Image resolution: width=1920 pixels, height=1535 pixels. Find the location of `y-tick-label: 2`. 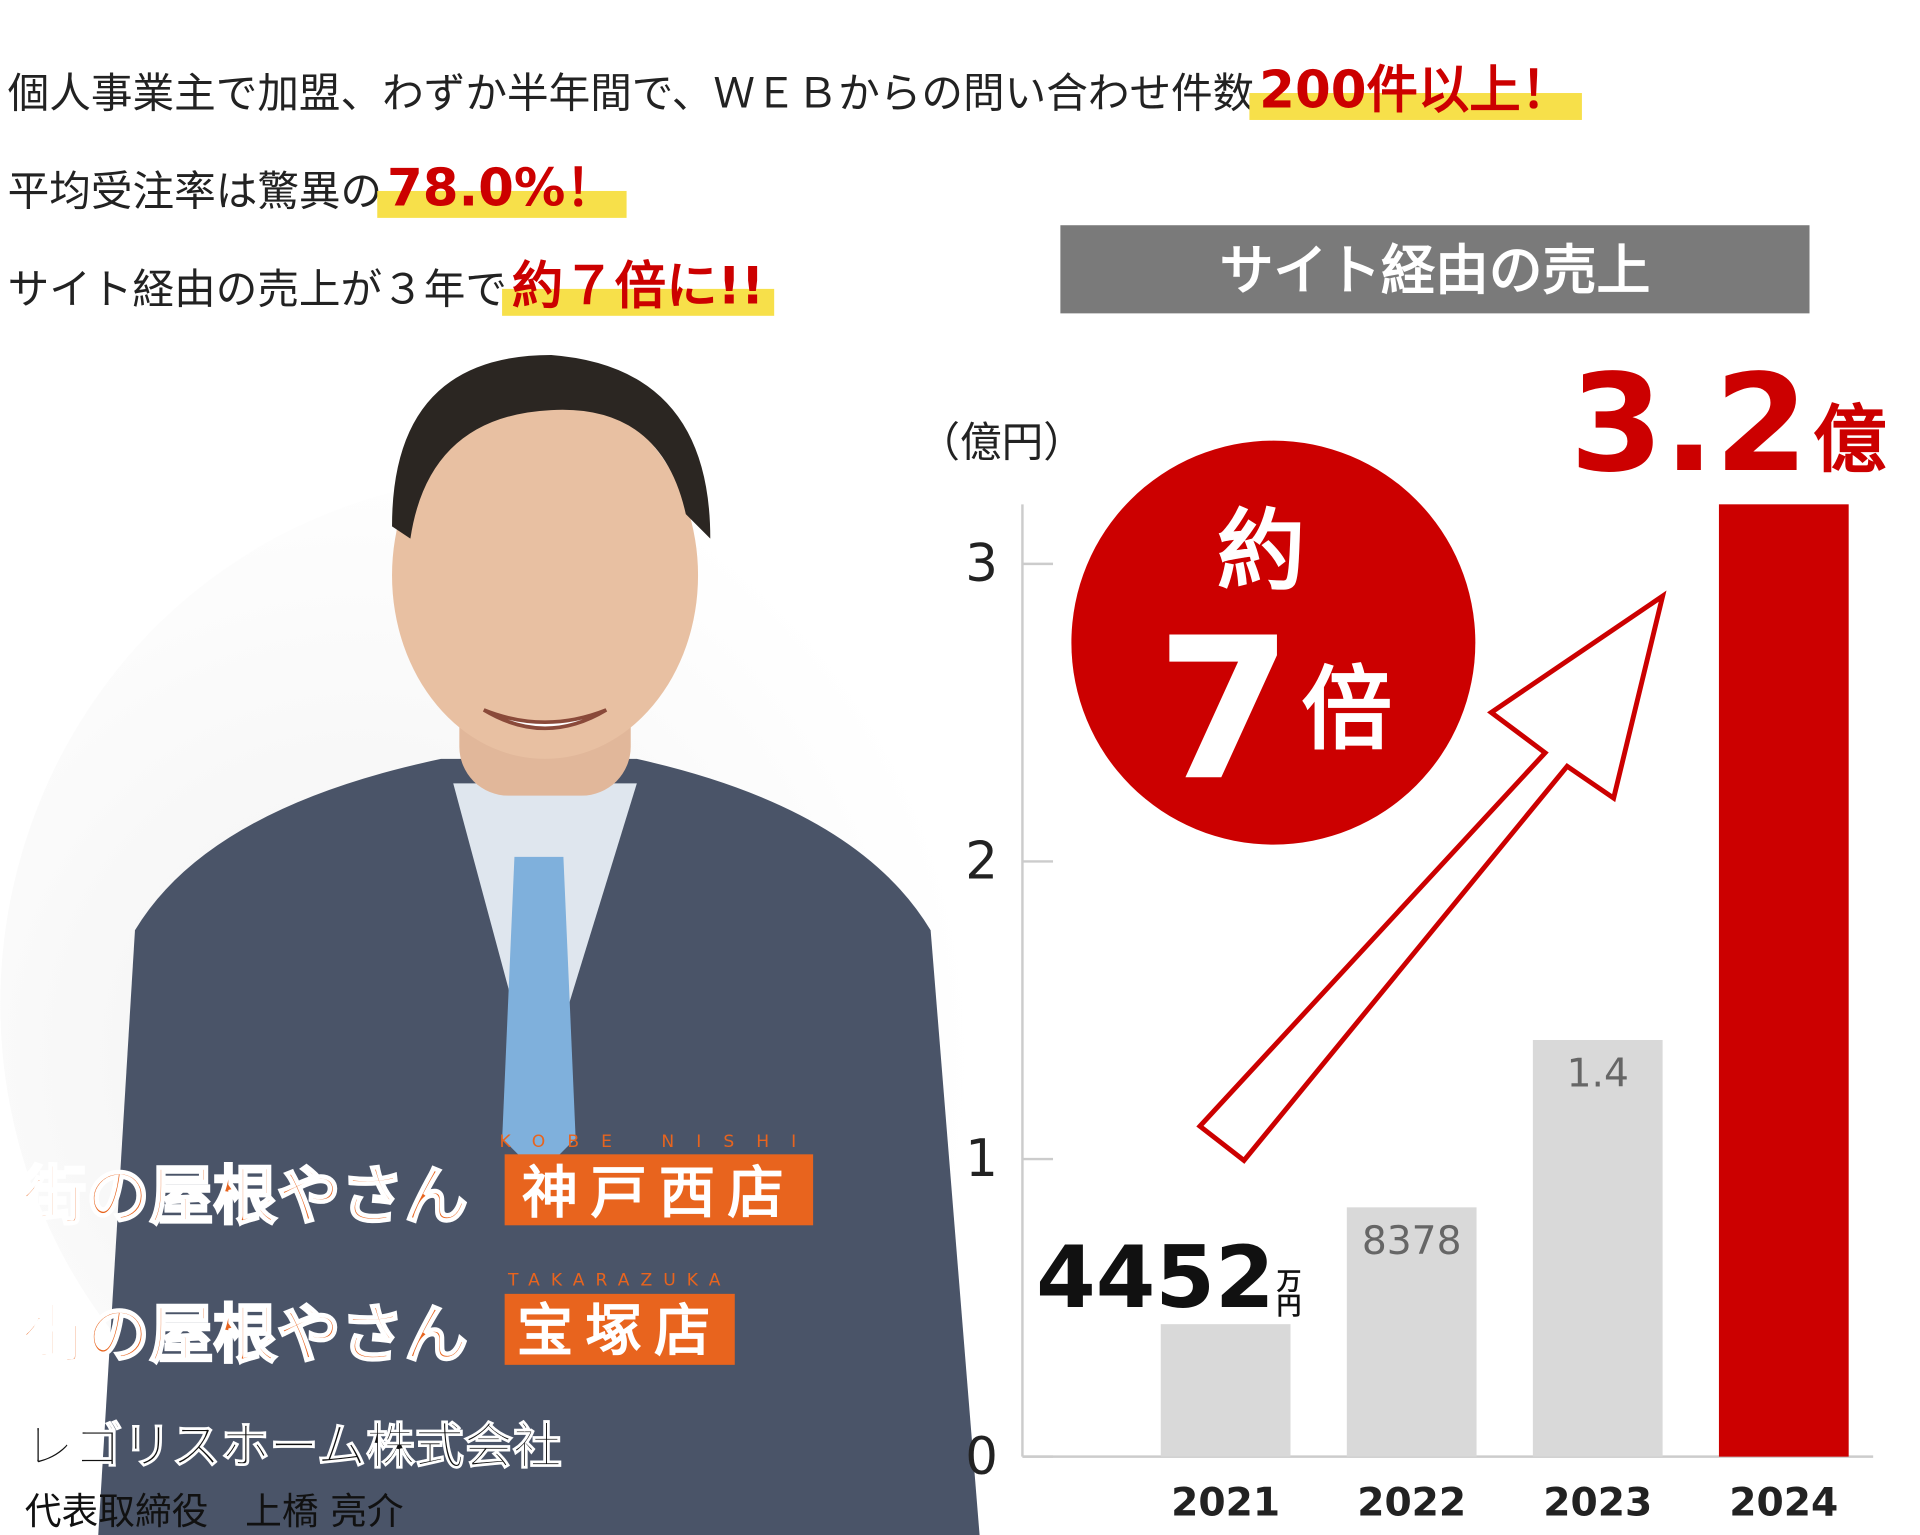

y-tick-label: 2 is located at coordinates (981, 862).